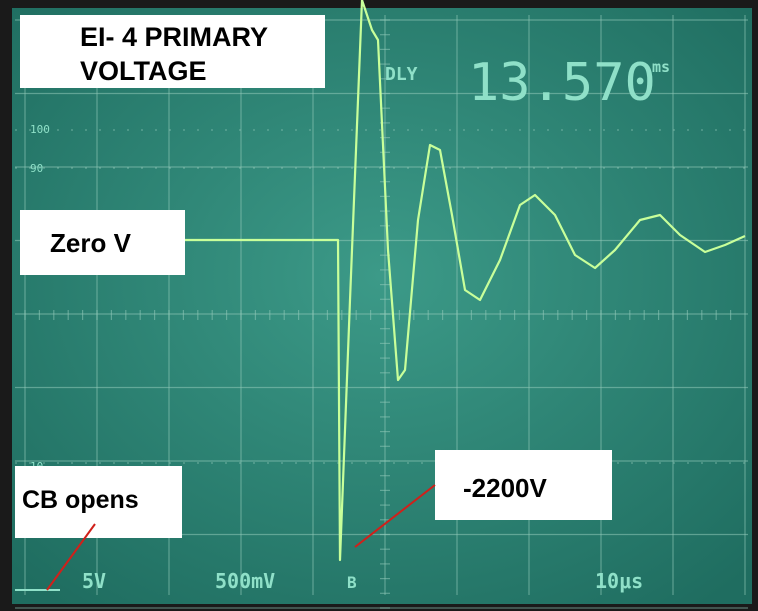  Describe the element at coordinates (94, 581) in the screenshot. I see `setting: 5V` at that location.